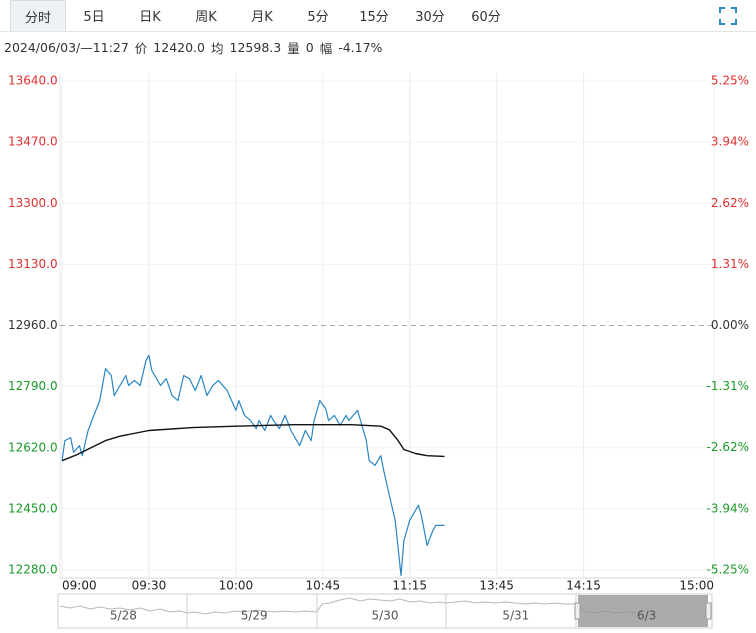  Describe the element at coordinates (33, 447) in the screenshot. I see `y-tick-label: 12620.0` at that location.